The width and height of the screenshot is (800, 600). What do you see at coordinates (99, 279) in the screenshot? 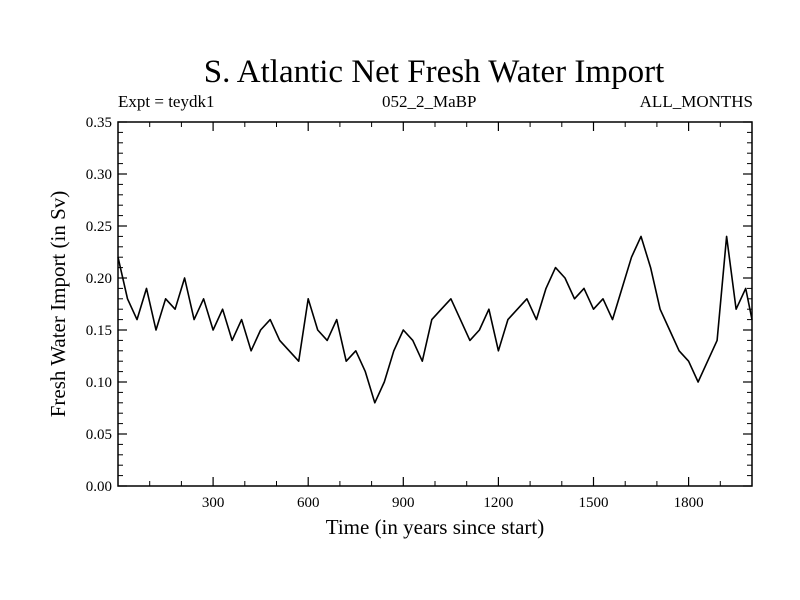
I see `y-tick-label: 0.20` at bounding box center [99, 279].